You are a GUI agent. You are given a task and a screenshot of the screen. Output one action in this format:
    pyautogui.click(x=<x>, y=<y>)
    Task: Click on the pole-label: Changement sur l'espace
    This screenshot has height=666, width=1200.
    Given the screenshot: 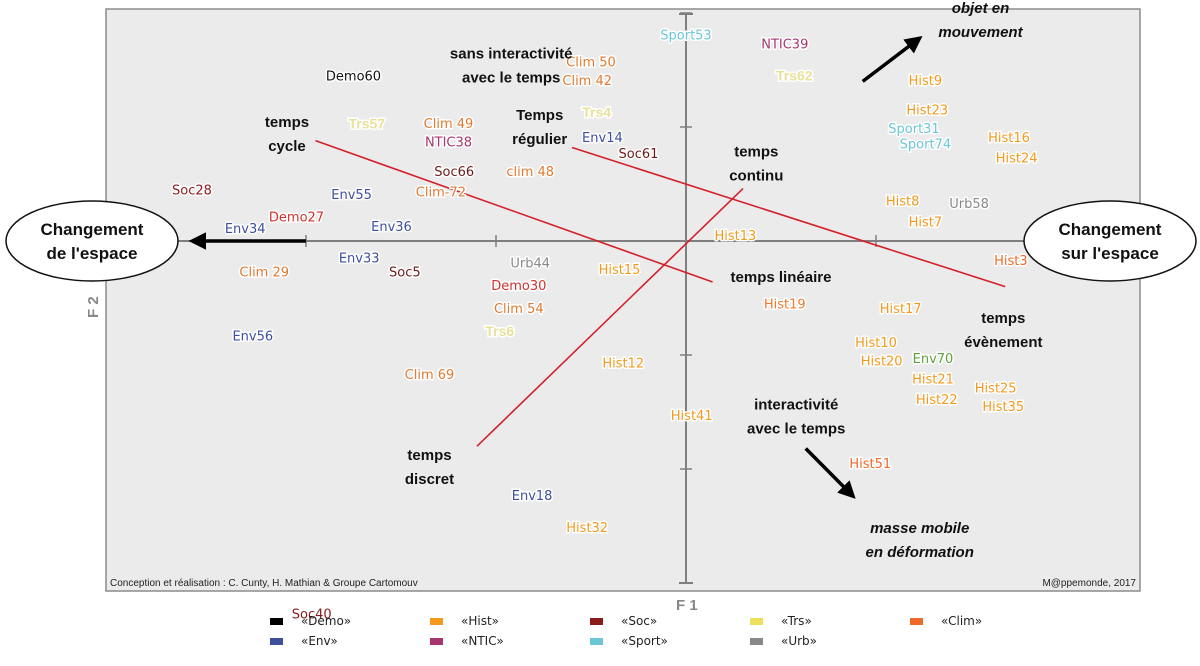 What is the action you would take?
    pyautogui.click(x=1110, y=241)
    